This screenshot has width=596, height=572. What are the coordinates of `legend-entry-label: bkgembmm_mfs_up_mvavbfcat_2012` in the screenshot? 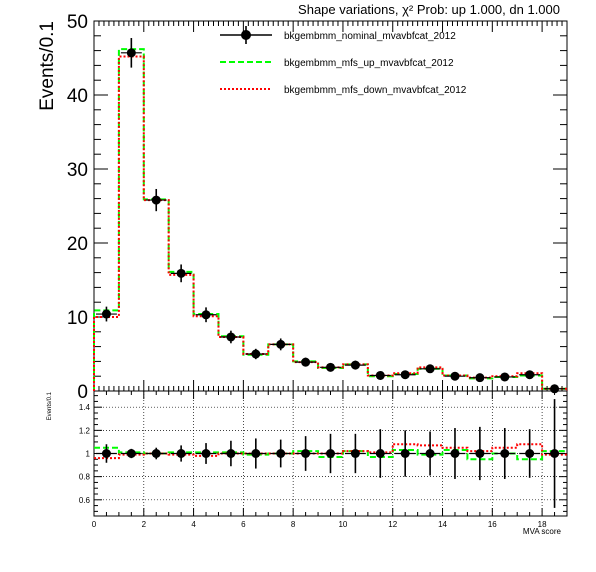 It's located at (369, 63).